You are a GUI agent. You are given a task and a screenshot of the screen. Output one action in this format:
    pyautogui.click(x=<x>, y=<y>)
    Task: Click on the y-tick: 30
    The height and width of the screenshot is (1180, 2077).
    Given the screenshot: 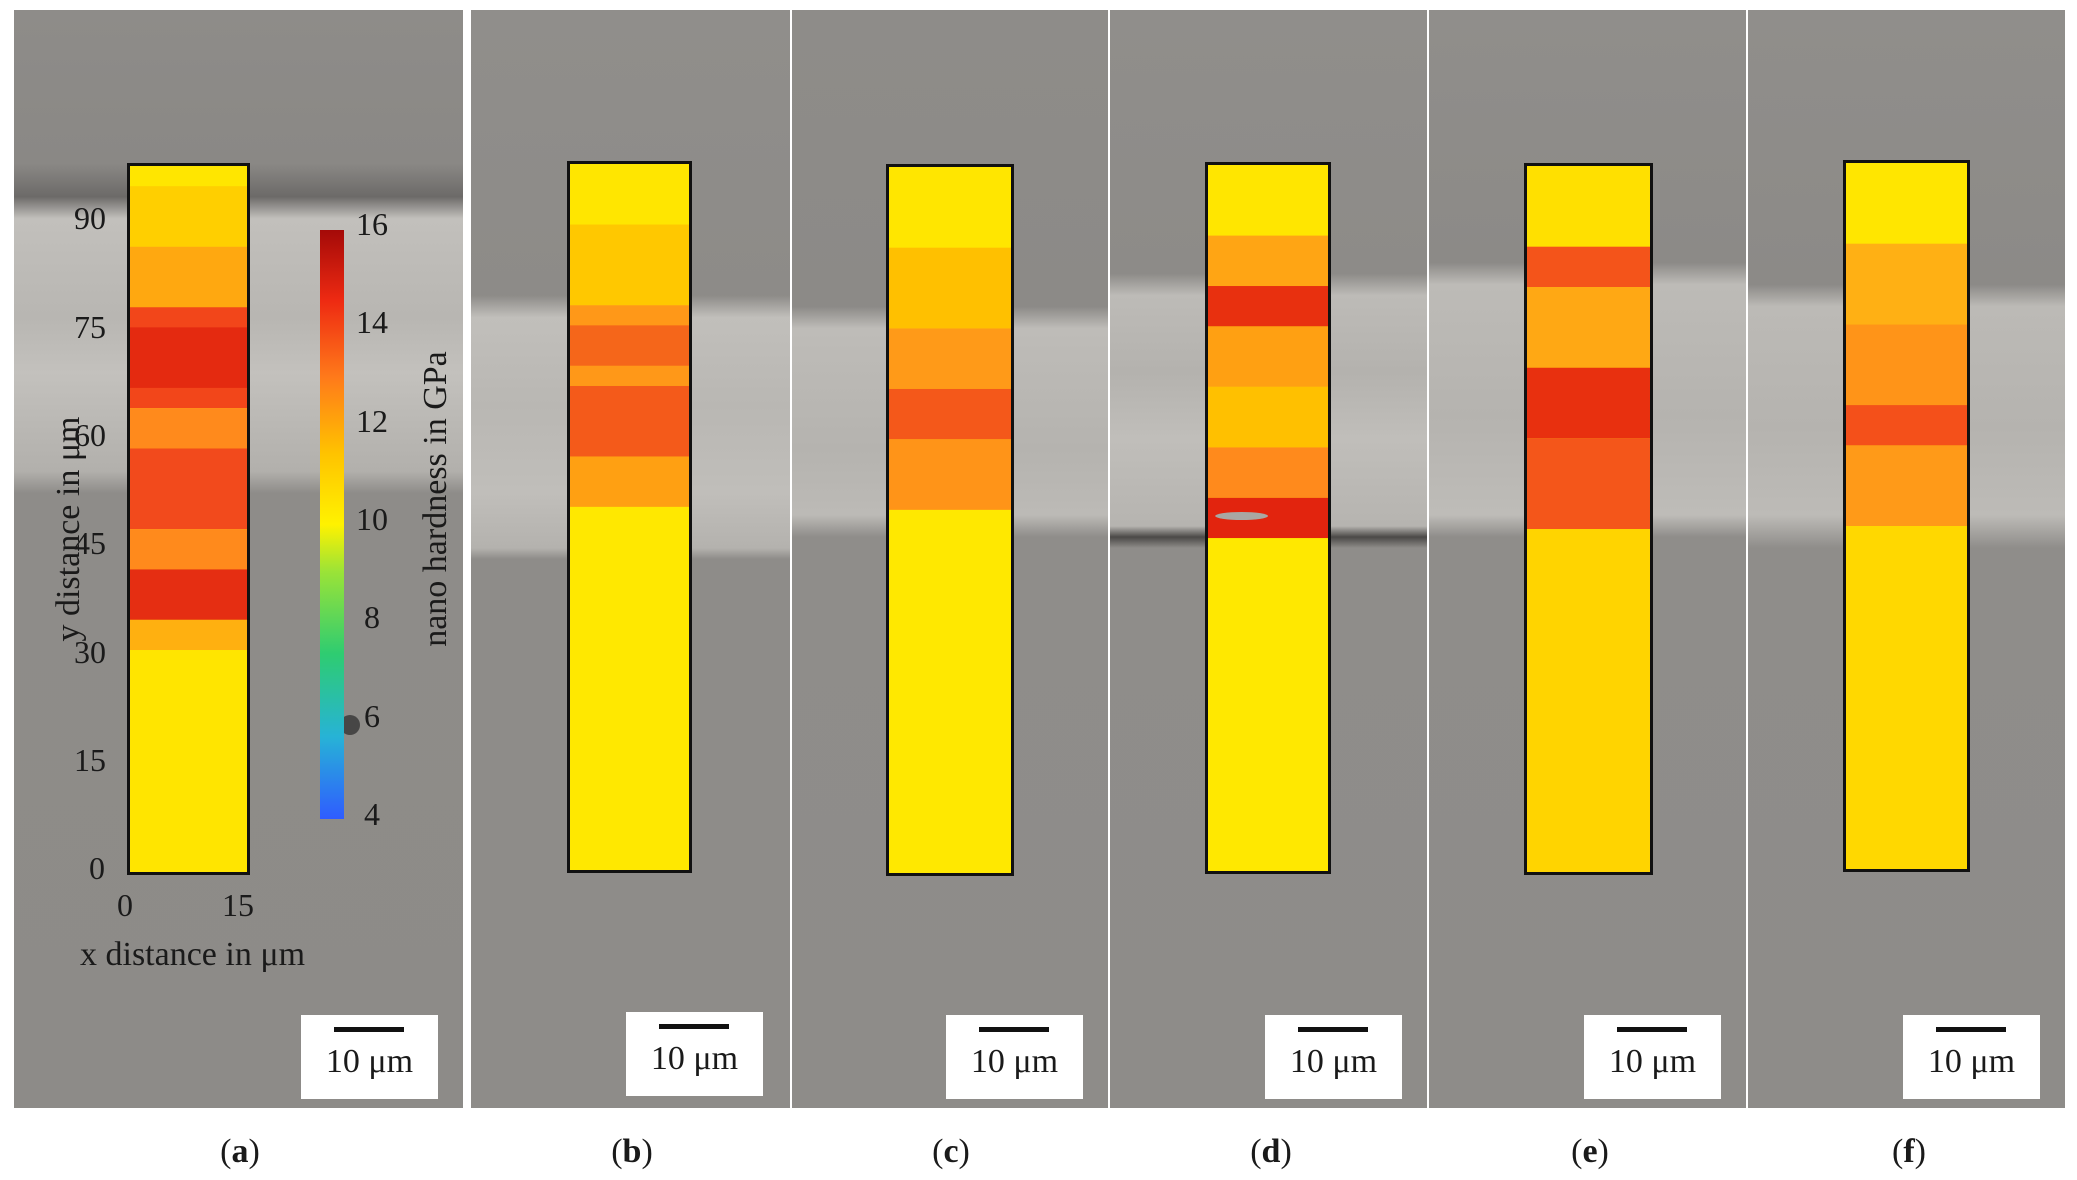 What is the action you would take?
    pyautogui.click(x=90, y=652)
    